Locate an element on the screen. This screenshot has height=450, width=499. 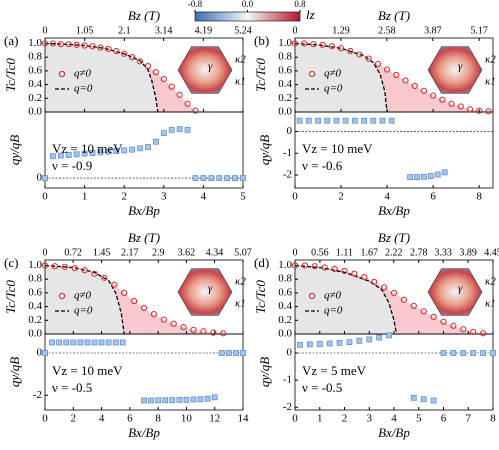
lower-y-tick-label: -2 is located at coordinates (287, 175).